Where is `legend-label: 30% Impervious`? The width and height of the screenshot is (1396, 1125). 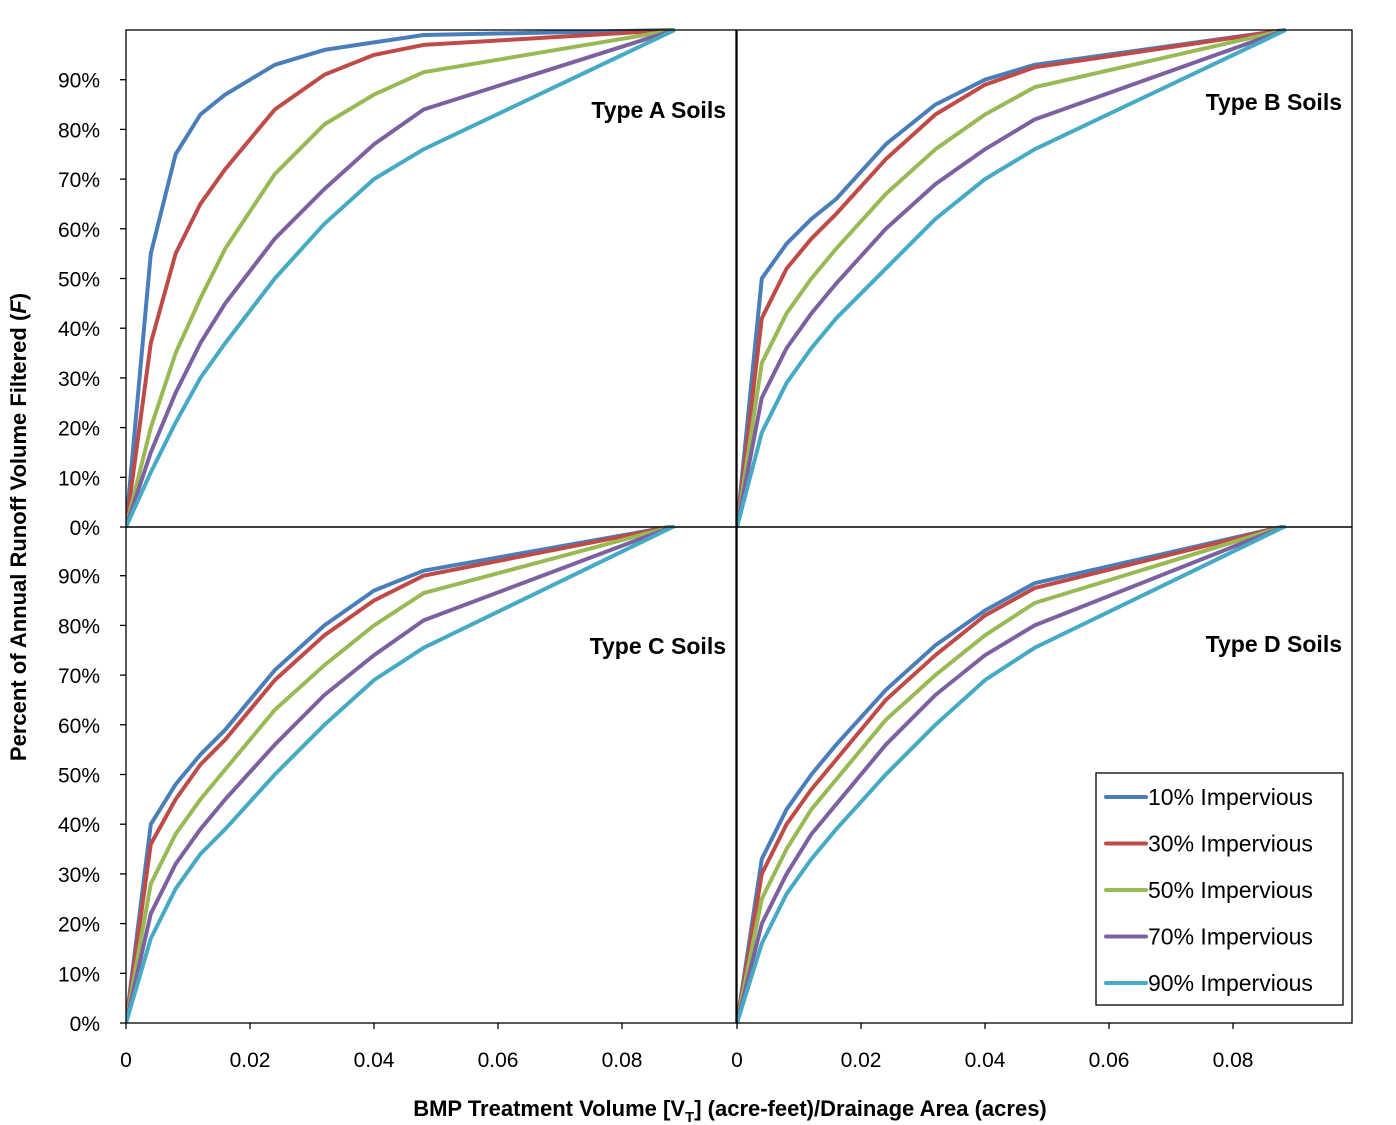 legend-label: 30% Impervious is located at coordinates (1230, 844).